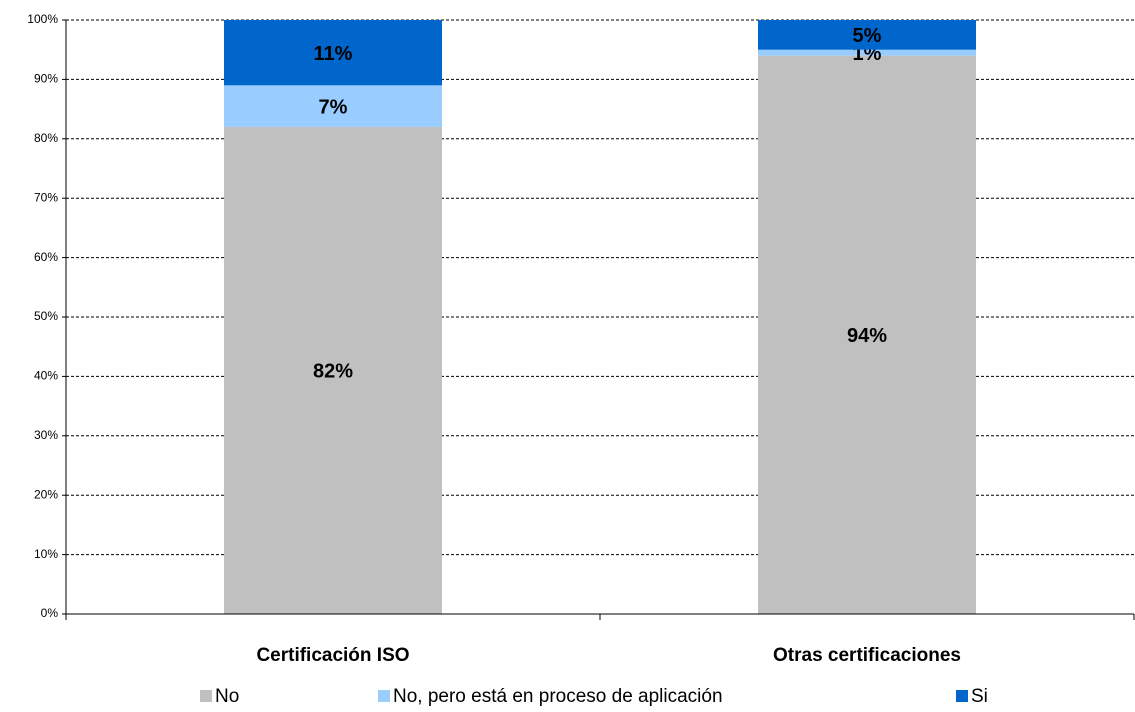 This screenshot has height=712, width=1135. I want to click on y-tick-label: 90%, so click(46, 79).